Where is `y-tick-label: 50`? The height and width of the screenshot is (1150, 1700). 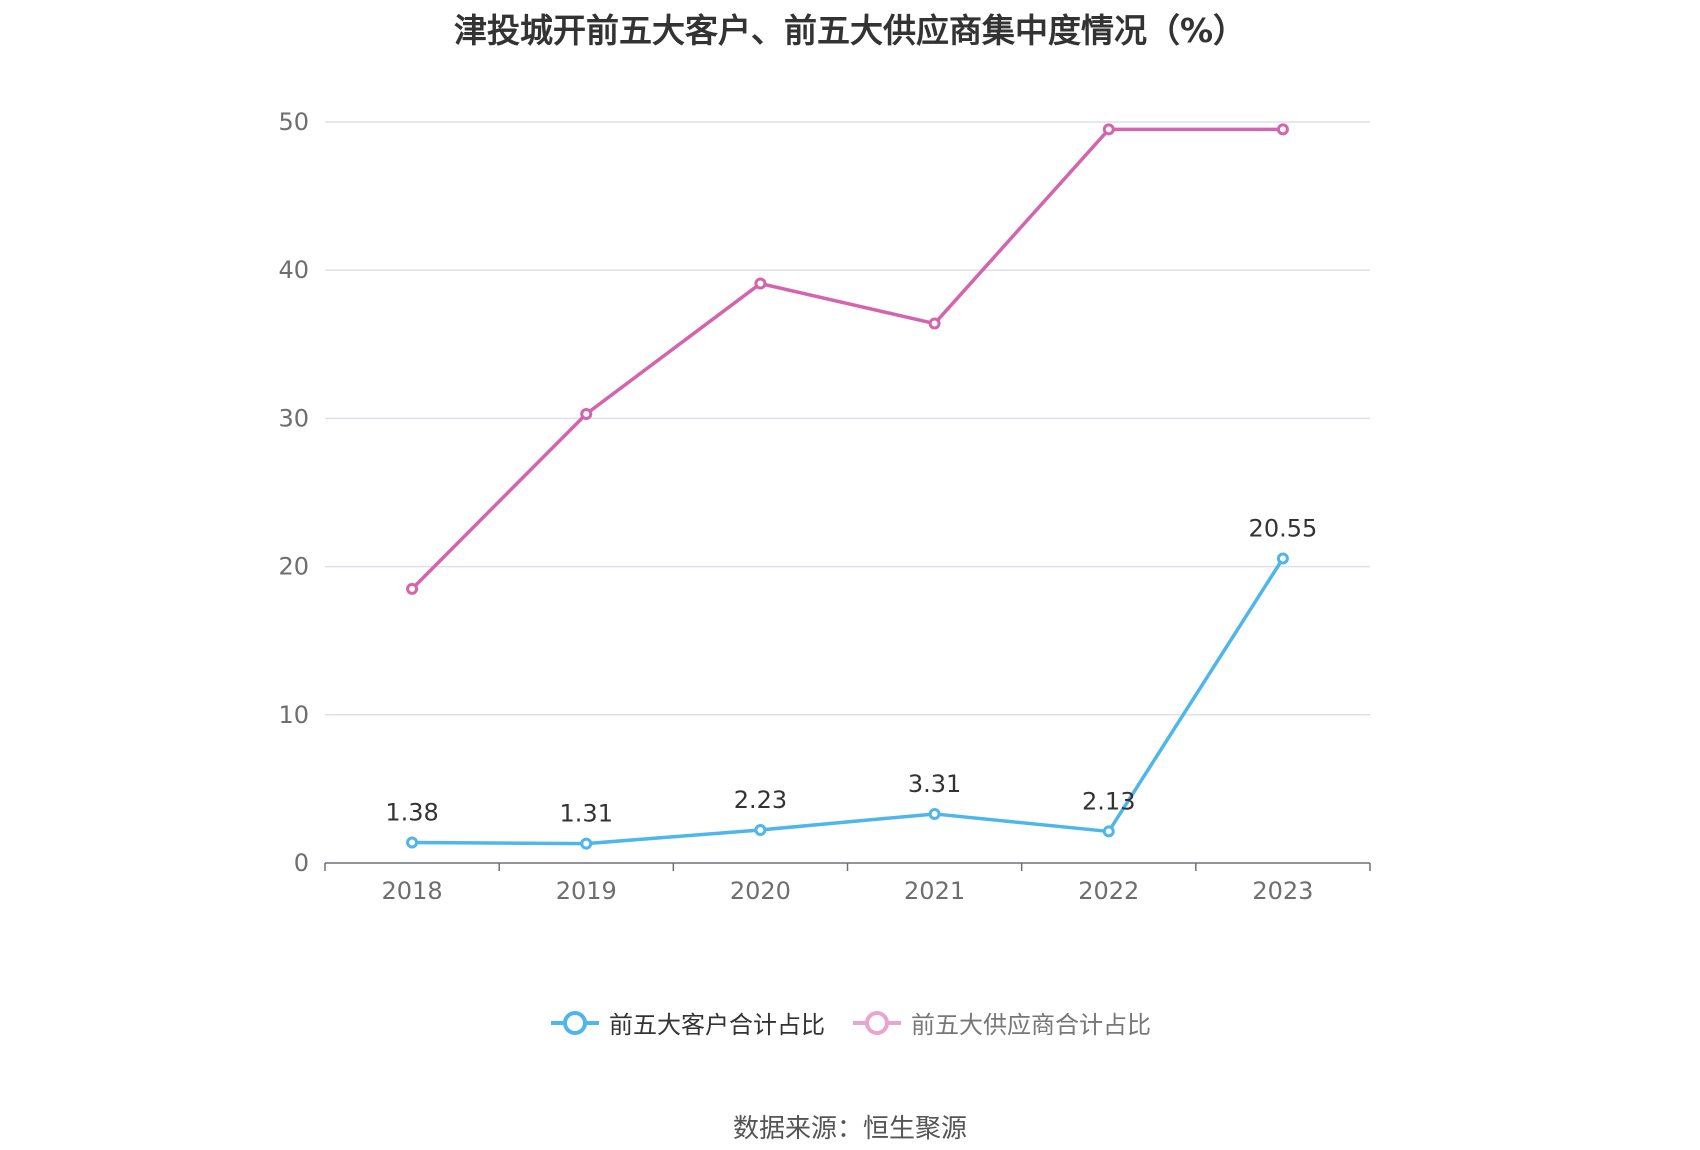
y-tick-label: 50 is located at coordinates (293, 122).